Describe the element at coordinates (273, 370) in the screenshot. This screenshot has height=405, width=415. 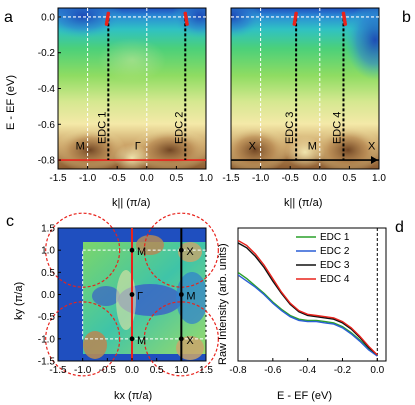
I see `x-tick-label: -0.6` at that location.